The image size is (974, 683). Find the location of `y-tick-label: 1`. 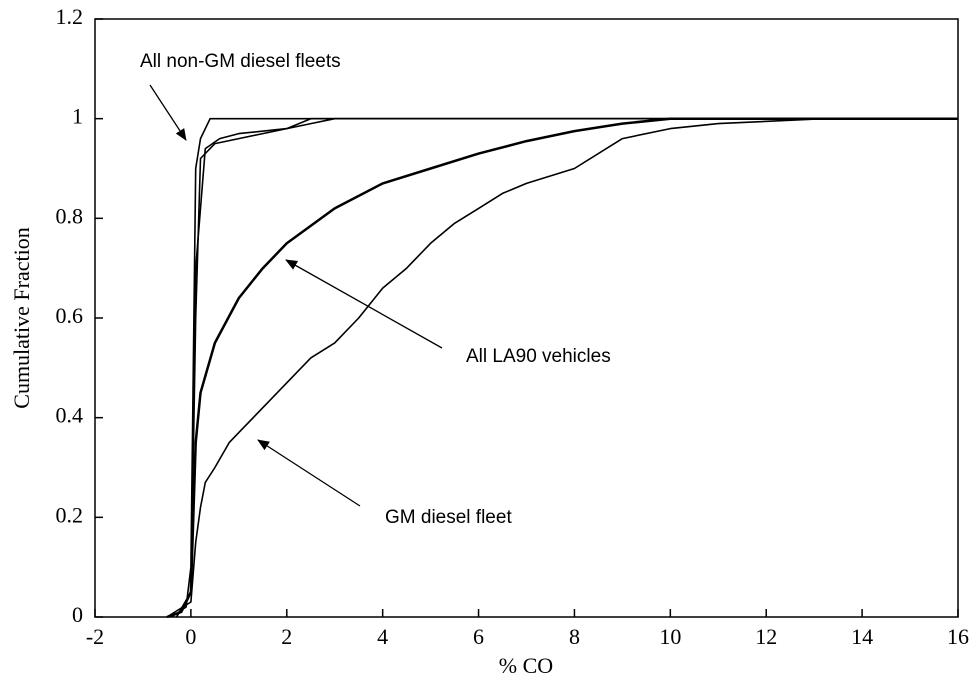

y-tick-label: 1 is located at coordinates (77, 116).